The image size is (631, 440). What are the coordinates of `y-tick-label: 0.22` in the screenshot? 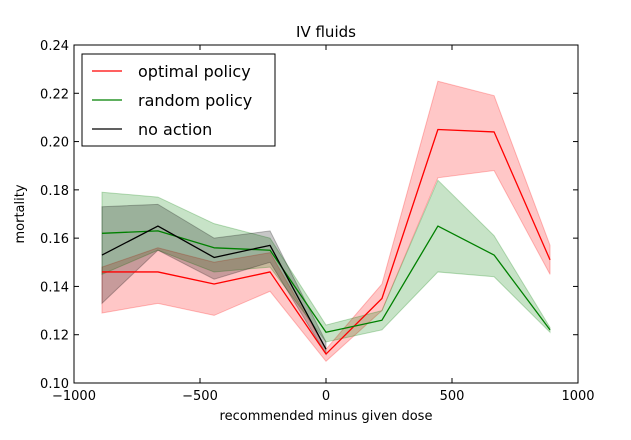 It's located at (54, 94).